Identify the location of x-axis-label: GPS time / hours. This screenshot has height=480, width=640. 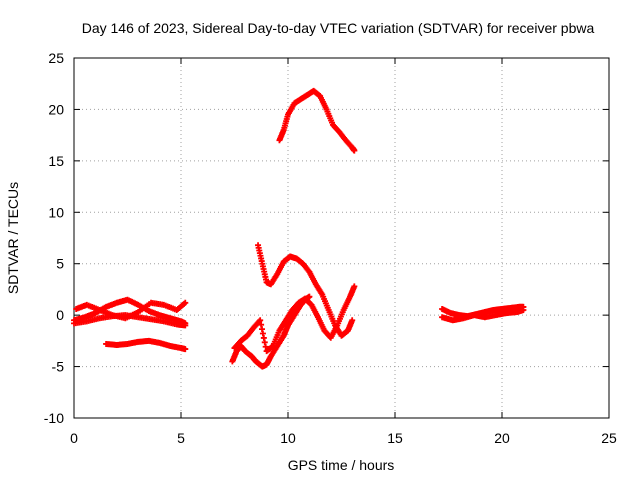
(341, 465).